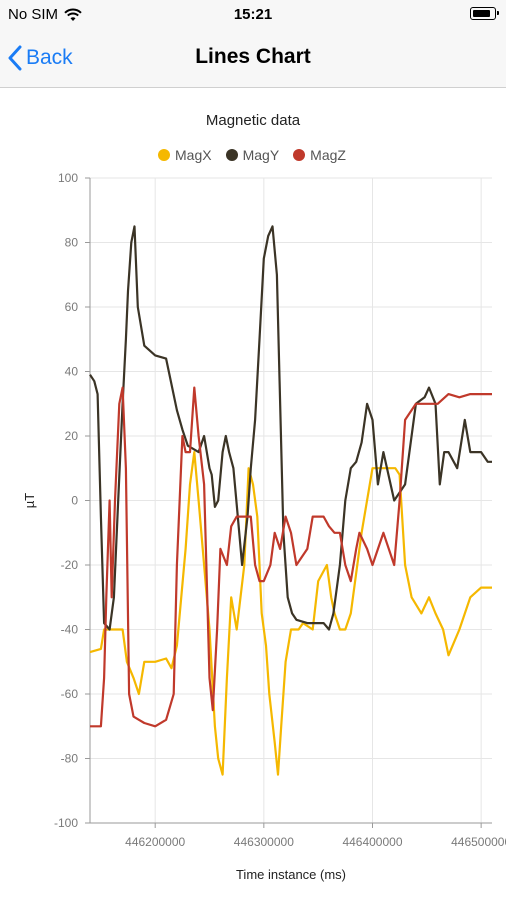 This screenshot has height=900, width=506. Describe the element at coordinates (164, 155) in the screenshot. I see `legend-marker-magx` at that location.